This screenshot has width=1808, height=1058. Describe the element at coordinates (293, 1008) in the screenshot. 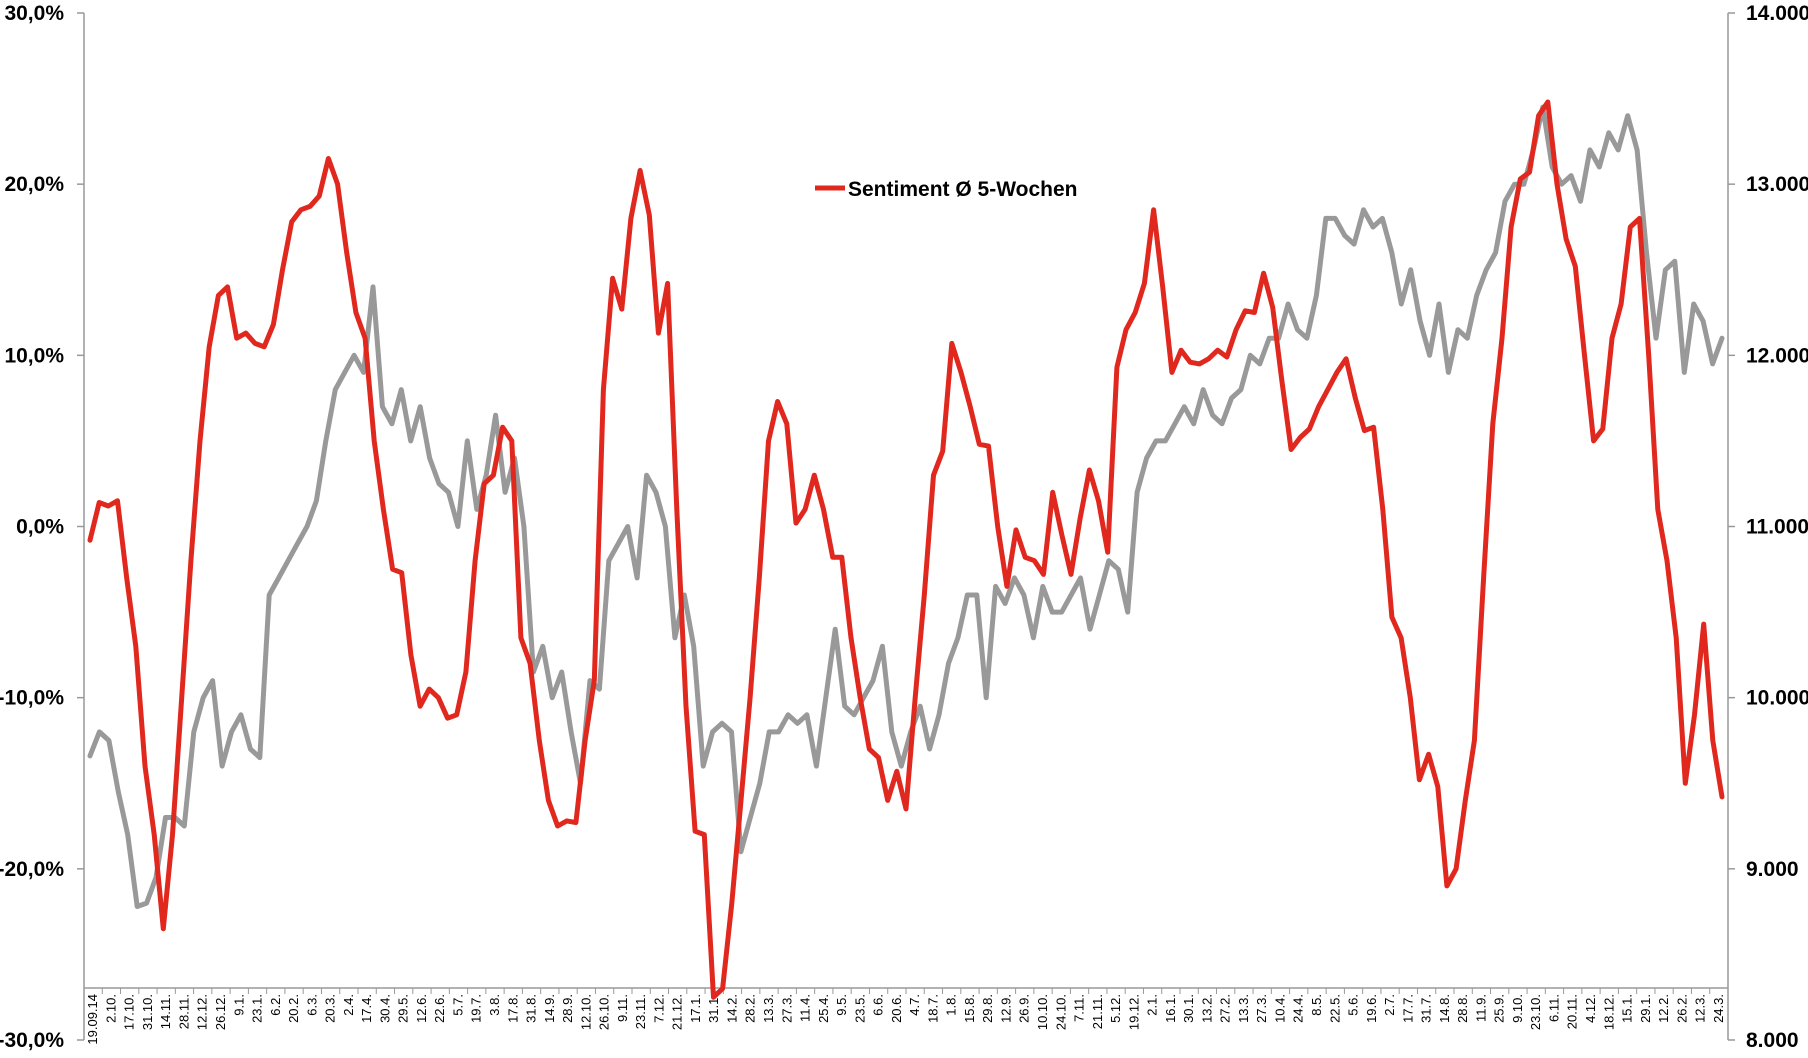

I see `x-tick-label: 20.2.` at that location.